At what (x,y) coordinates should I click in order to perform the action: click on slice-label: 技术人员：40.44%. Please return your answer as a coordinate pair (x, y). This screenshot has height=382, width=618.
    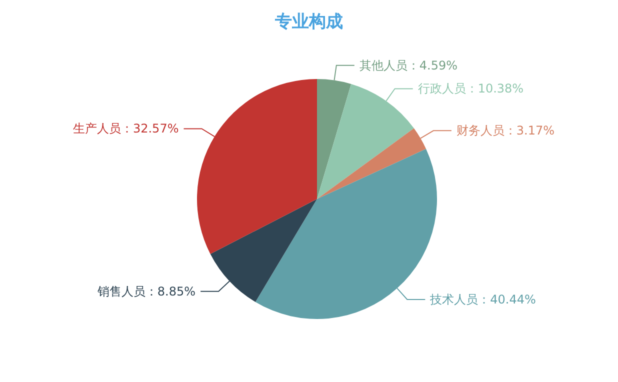
    Looking at the image, I should click on (482, 299).